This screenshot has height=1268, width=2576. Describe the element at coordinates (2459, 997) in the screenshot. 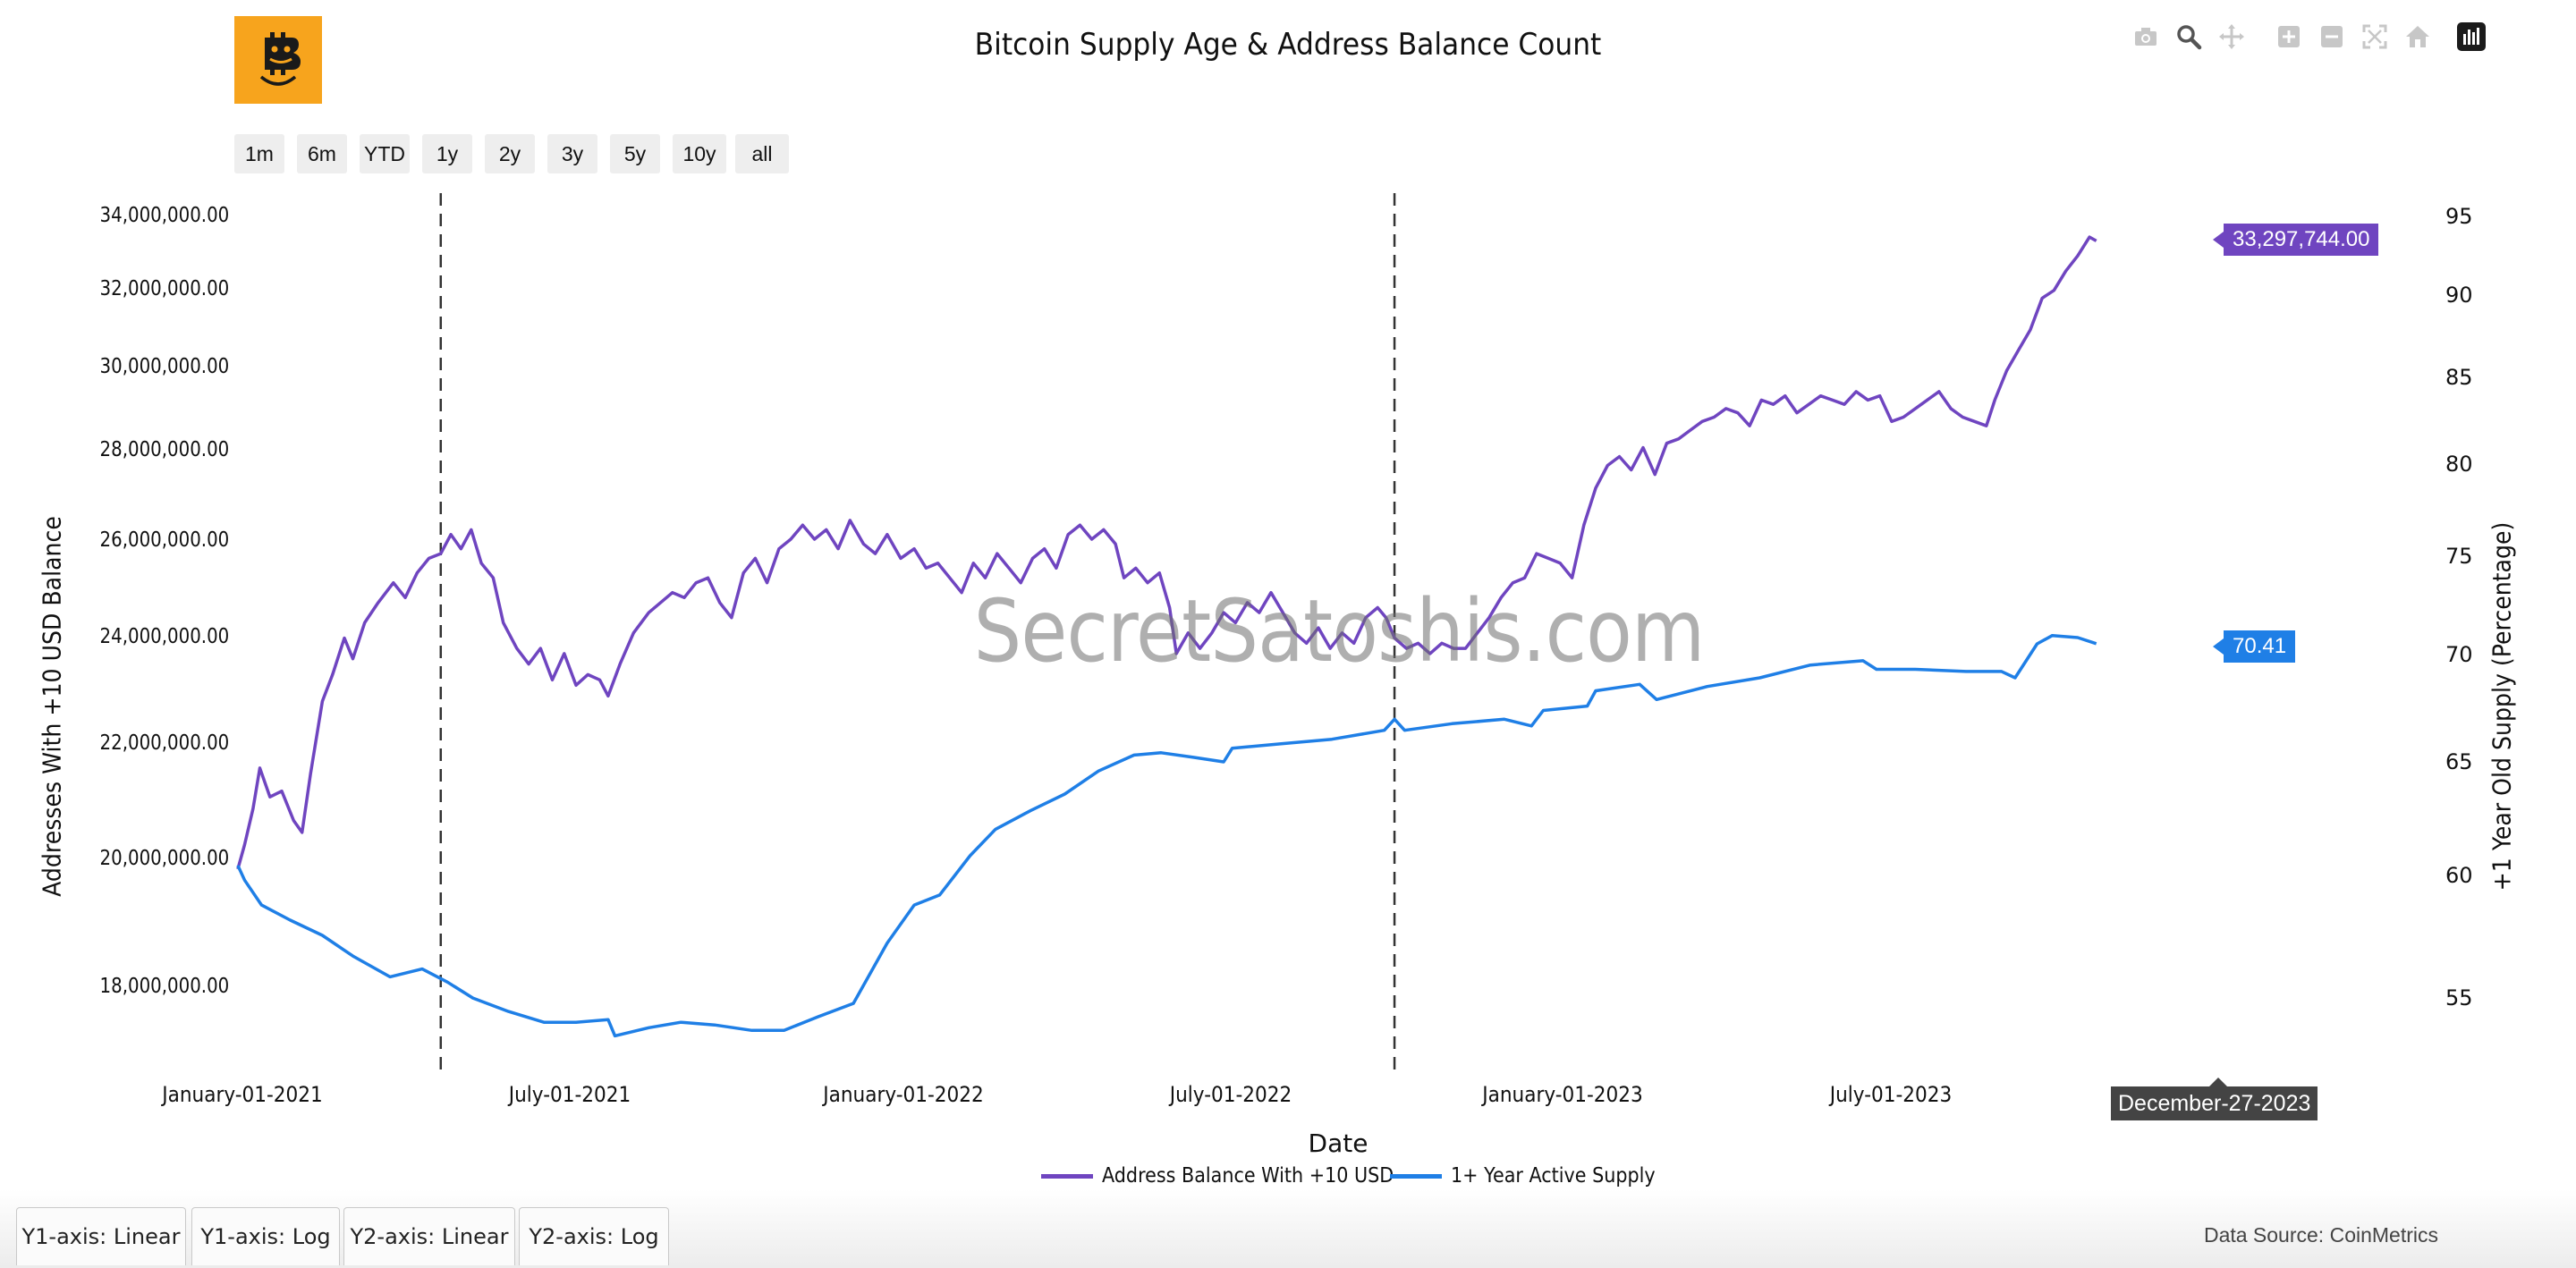

I see `y2-tick-label: 55` at that location.